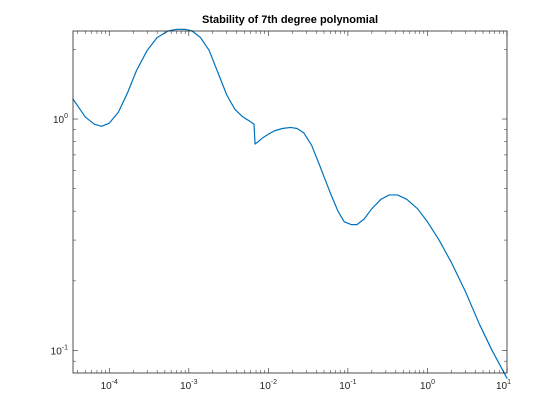 This screenshot has height=420, width=560. I want to click on tick-exponent: -4, so click(115, 382).